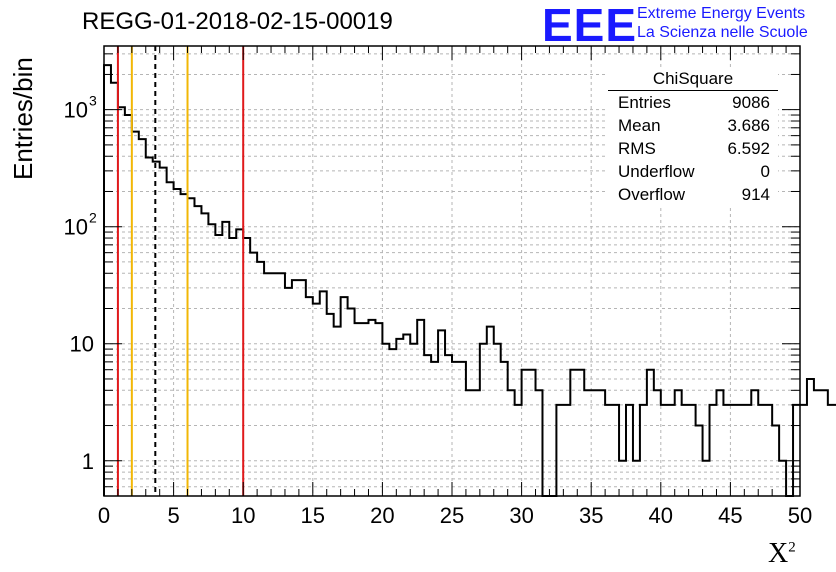 This screenshot has height=572, width=836. Describe the element at coordinates (639, 125) in the screenshot. I see `stats-label: Mean` at that location.